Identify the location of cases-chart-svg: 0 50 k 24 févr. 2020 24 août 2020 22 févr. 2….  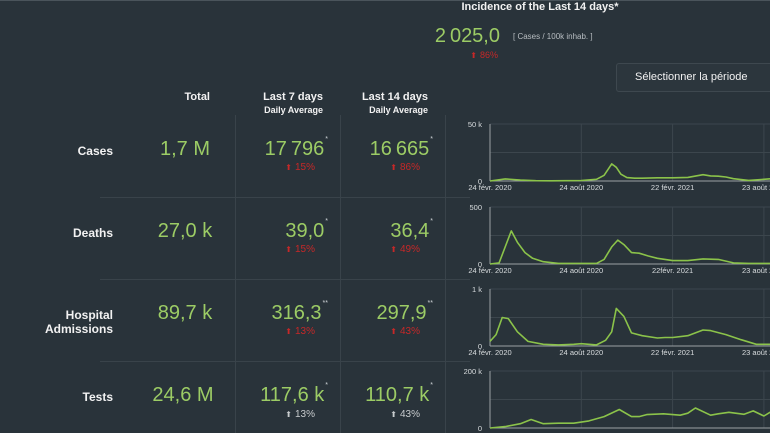
(605, 154).